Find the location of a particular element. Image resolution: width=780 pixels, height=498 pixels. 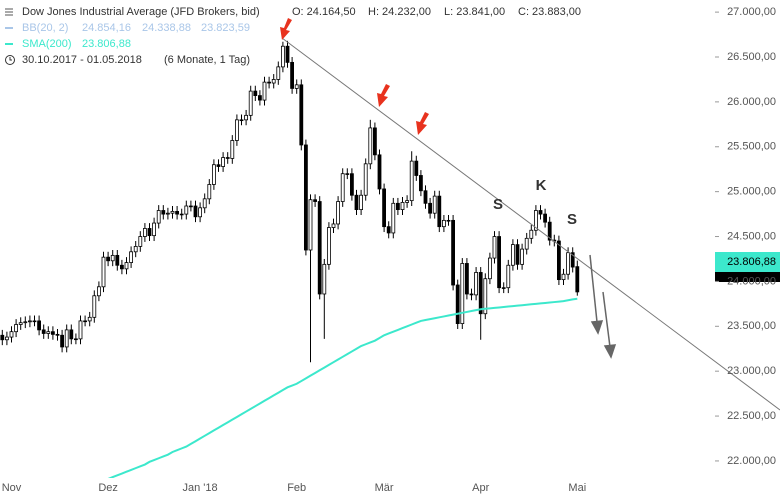

y-tick-label: 24.000,00 is located at coordinates (751, 281).